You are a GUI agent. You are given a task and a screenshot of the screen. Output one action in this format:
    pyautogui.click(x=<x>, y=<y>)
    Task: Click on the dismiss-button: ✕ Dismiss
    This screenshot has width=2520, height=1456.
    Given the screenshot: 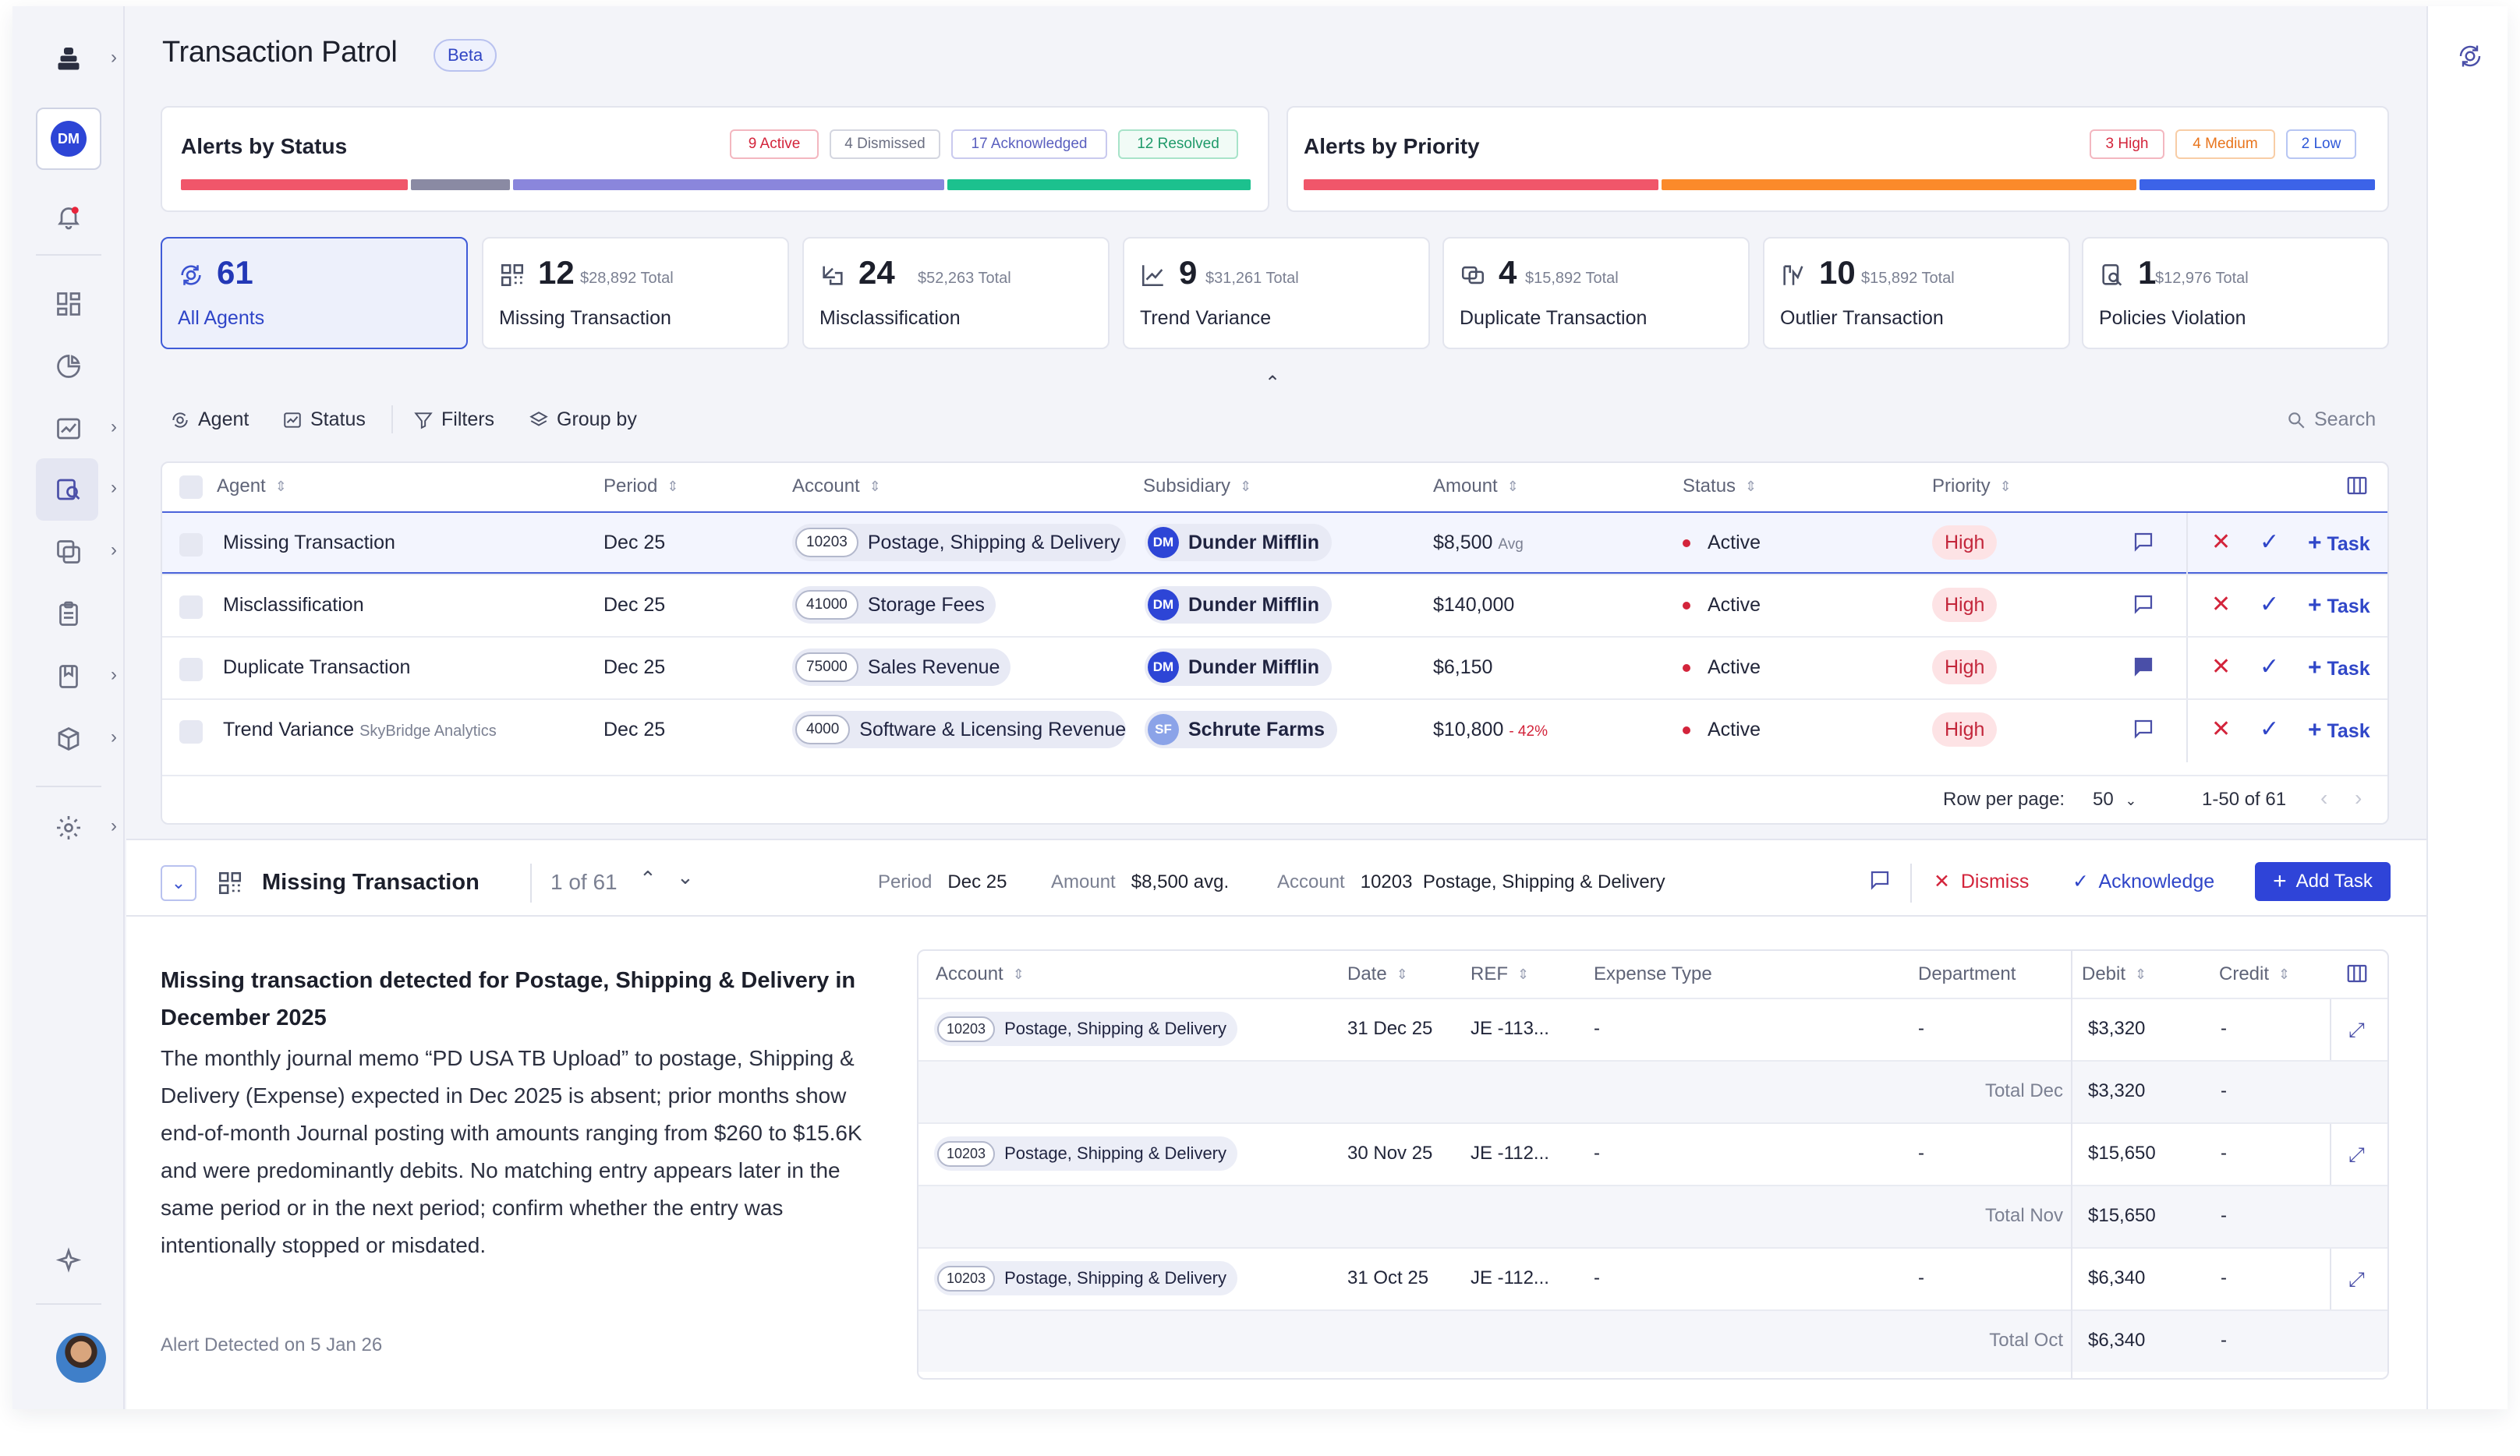 What is the action you would take?
    pyautogui.click(x=1982, y=881)
    